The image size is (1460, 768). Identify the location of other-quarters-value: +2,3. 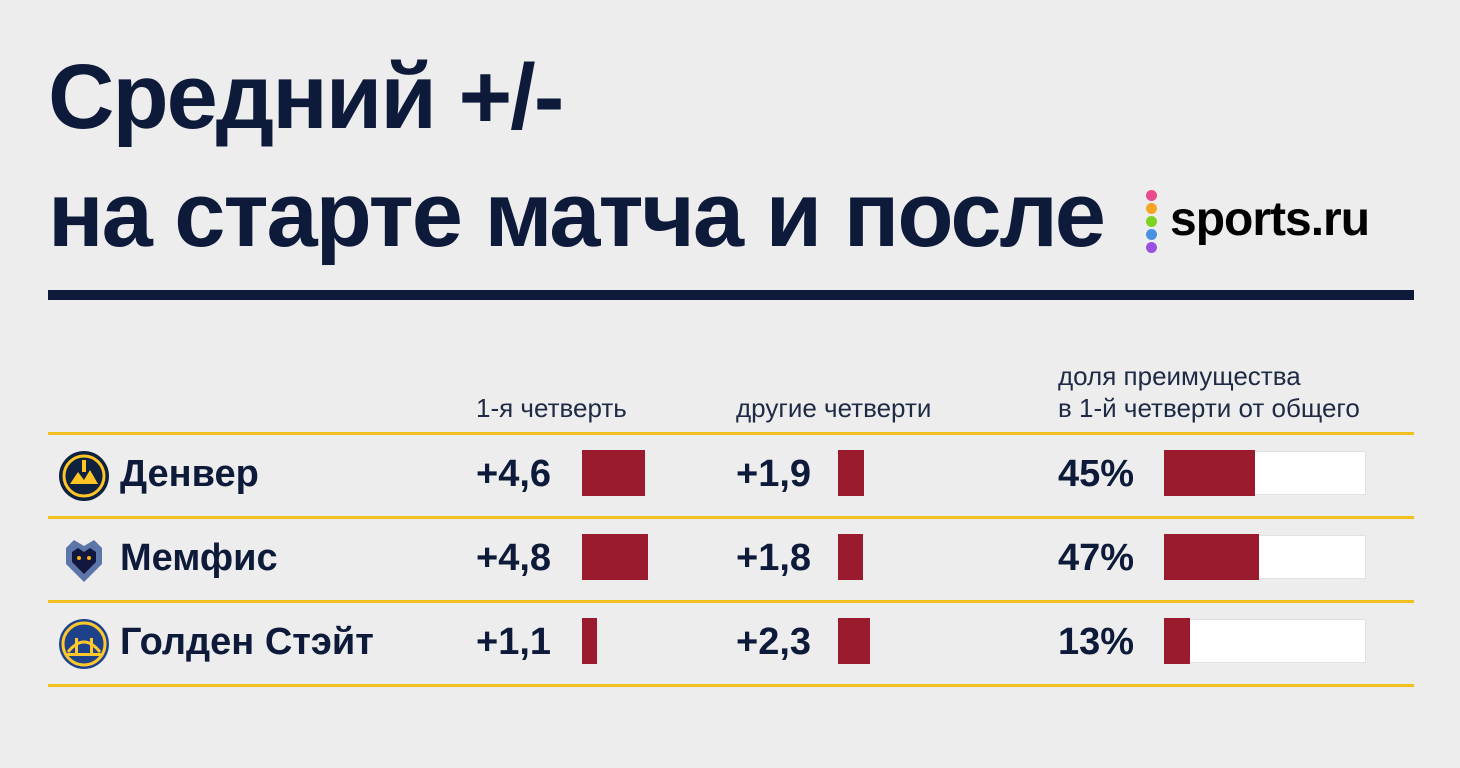
(774, 642).